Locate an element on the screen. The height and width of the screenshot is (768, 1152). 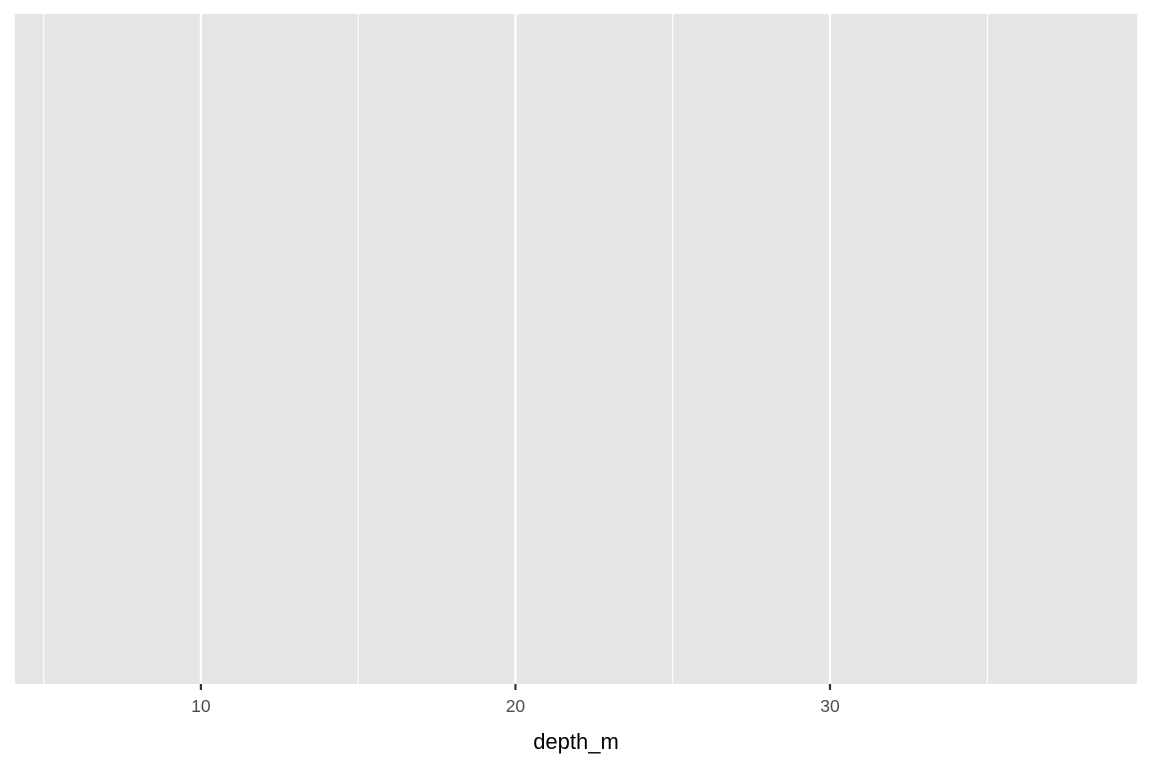
x-axis-title: depth_m is located at coordinates (576, 741).